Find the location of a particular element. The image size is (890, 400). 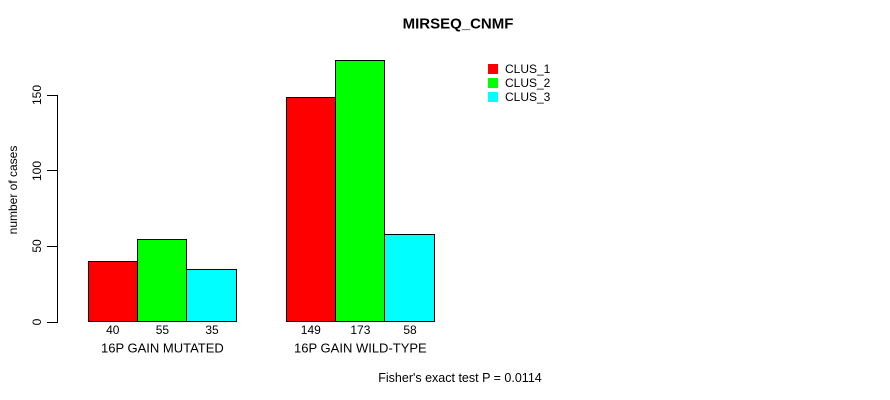

category-label: 16P GAIN WILD-TYPE is located at coordinates (360, 348).